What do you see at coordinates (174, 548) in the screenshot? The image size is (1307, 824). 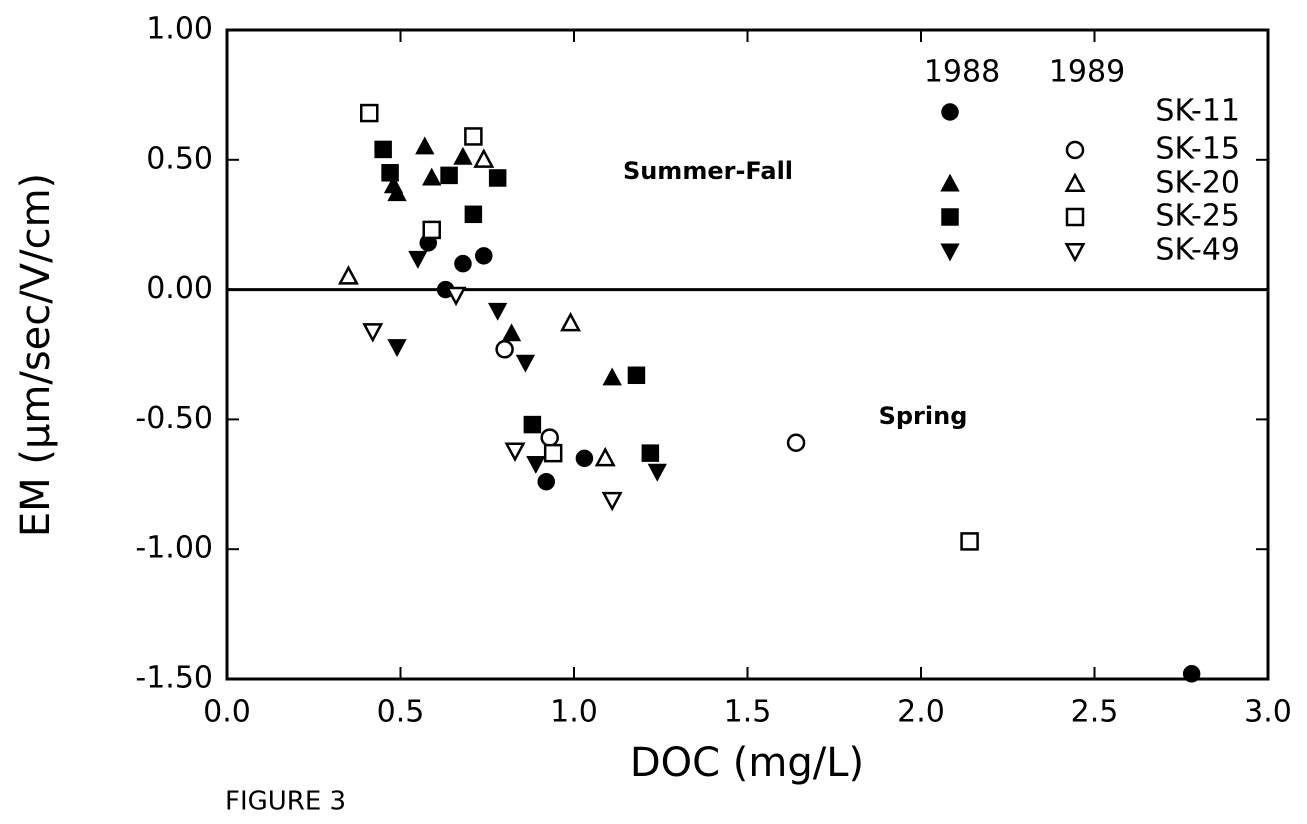 I see `y-tick-label: -1.00` at bounding box center [174, 548].